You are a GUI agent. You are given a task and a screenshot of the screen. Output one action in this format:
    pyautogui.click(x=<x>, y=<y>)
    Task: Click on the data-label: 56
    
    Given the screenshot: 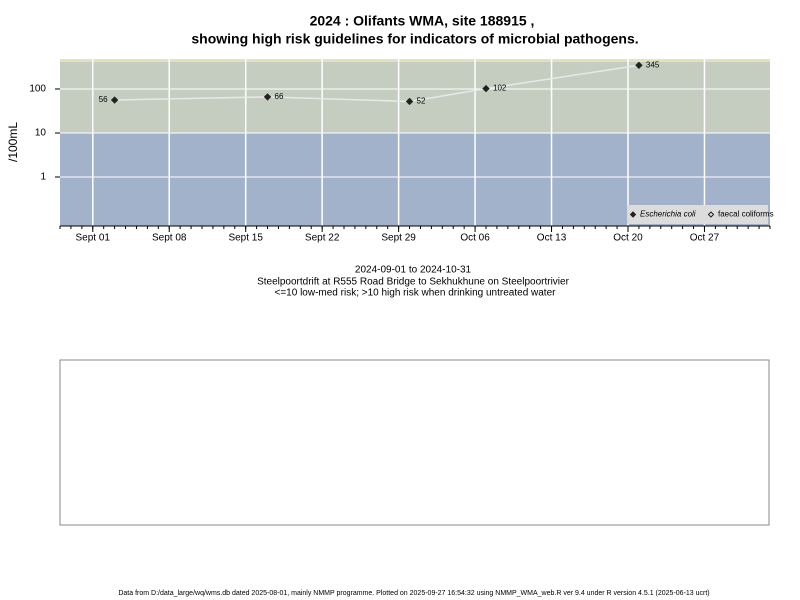 What is the action you would take?
    pyautogui.click(x=103, y=99)
    